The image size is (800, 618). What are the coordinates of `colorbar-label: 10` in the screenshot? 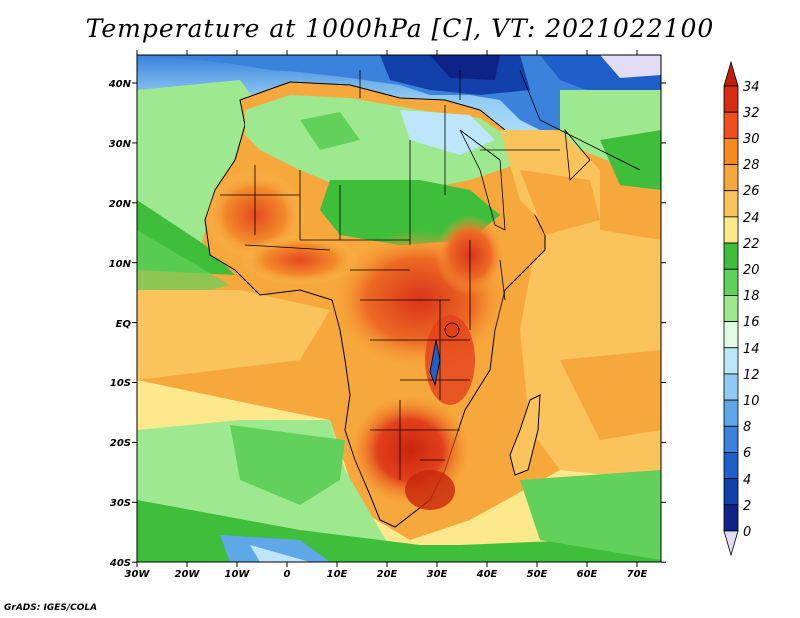 It's located at (751, 401).